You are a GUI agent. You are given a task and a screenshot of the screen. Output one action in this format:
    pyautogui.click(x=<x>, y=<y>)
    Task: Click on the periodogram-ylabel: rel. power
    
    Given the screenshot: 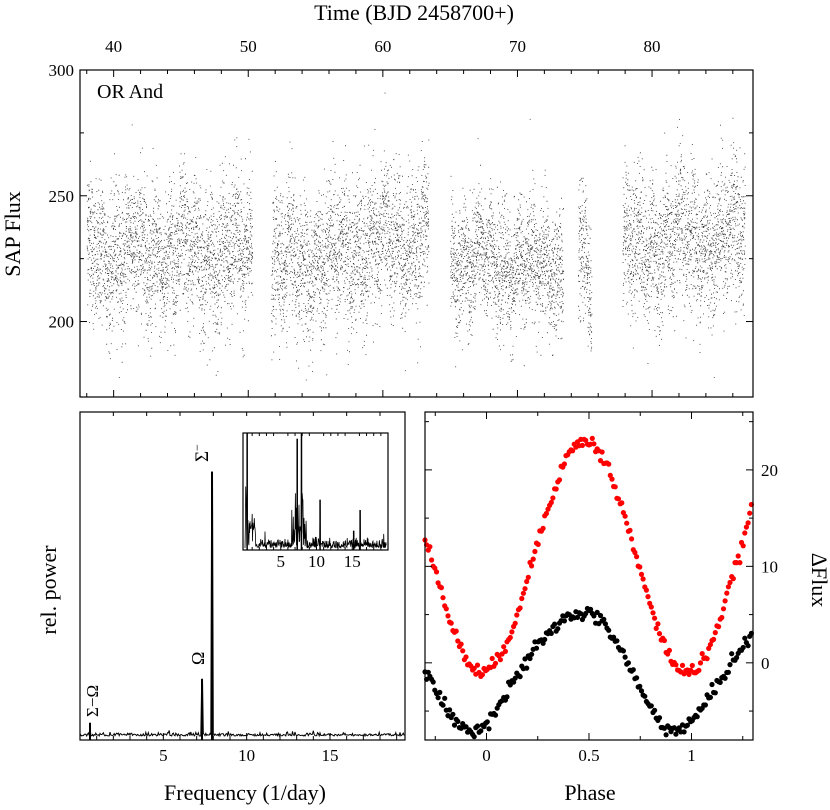 What is the action you would take?
    pyautogui.click(x=48, y=590)
    